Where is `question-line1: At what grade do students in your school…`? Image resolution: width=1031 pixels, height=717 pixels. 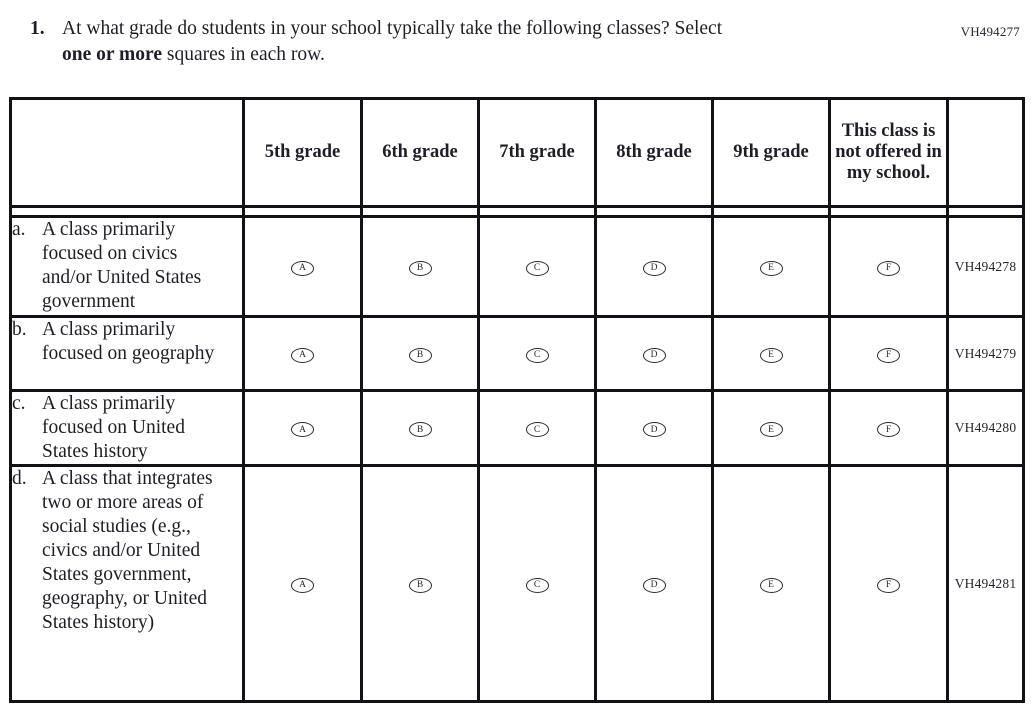 question-line1: At what grade do students in your school… is located at coordinates (392, 28).